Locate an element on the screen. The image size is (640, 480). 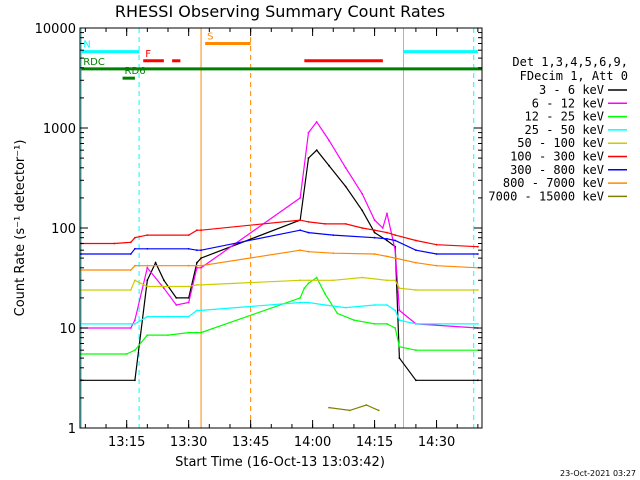
series-line-100-300-kev is located at coordinates (279, 233).